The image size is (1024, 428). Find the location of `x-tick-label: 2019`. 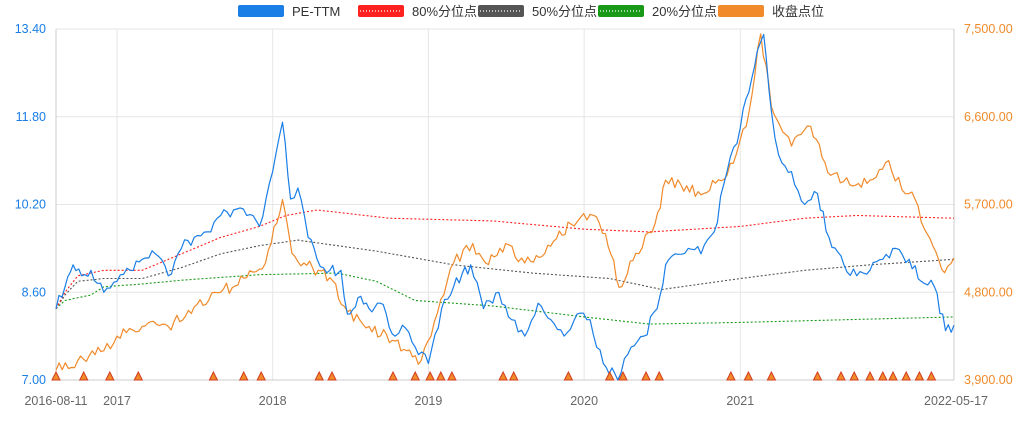

x-tick-label: 2019 is located at coordinates (429, 401).